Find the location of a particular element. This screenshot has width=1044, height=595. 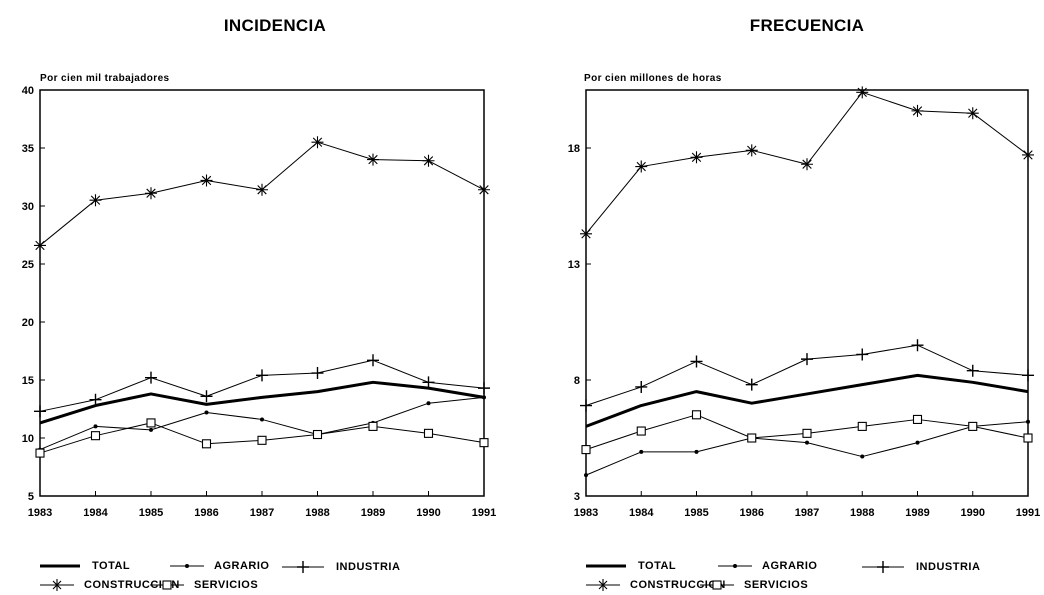

legend-item-agrario: AGRARIO is located at coordinates (219, 566).